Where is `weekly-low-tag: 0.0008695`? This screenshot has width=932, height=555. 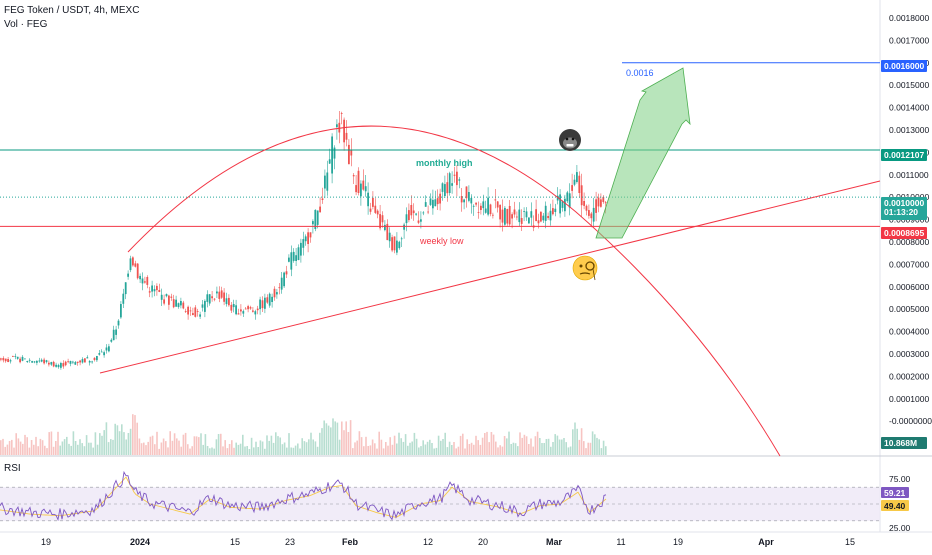 weekly-low-tag: 0.0008695 is located at coordinates (904, 233).